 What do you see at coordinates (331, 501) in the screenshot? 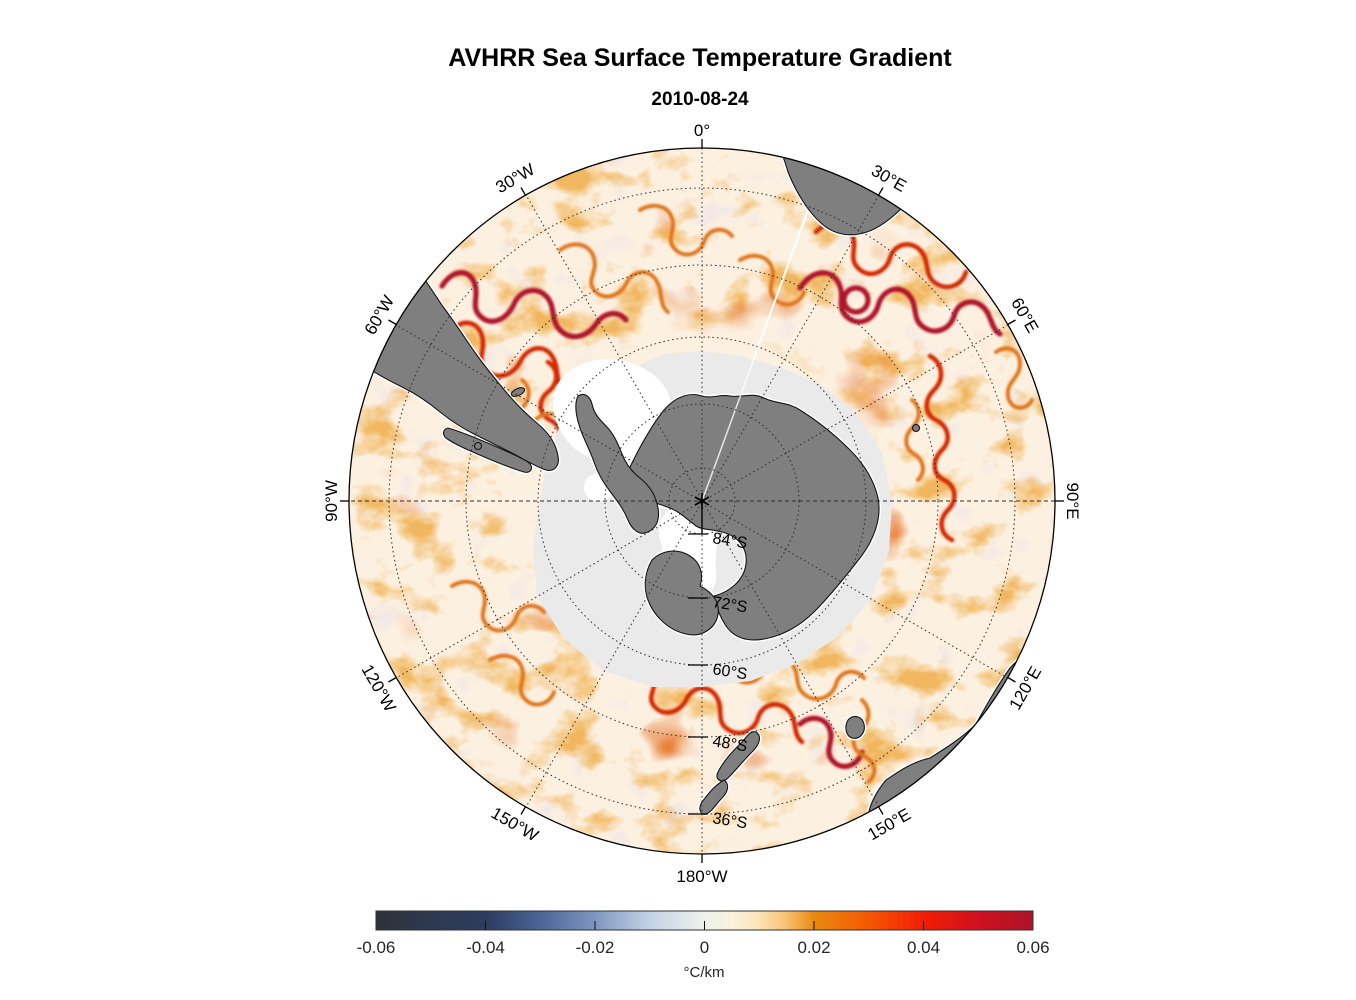
I see `lon-label-90w: 90°W` at bounding box center [331, 501].